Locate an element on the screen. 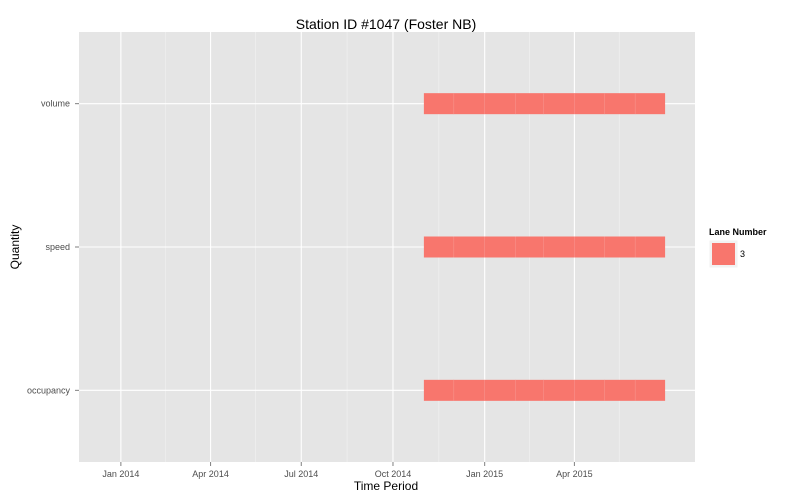 This screenshot has width=800, height=500. legend-label: 3 is located at coordinates (742, 254).